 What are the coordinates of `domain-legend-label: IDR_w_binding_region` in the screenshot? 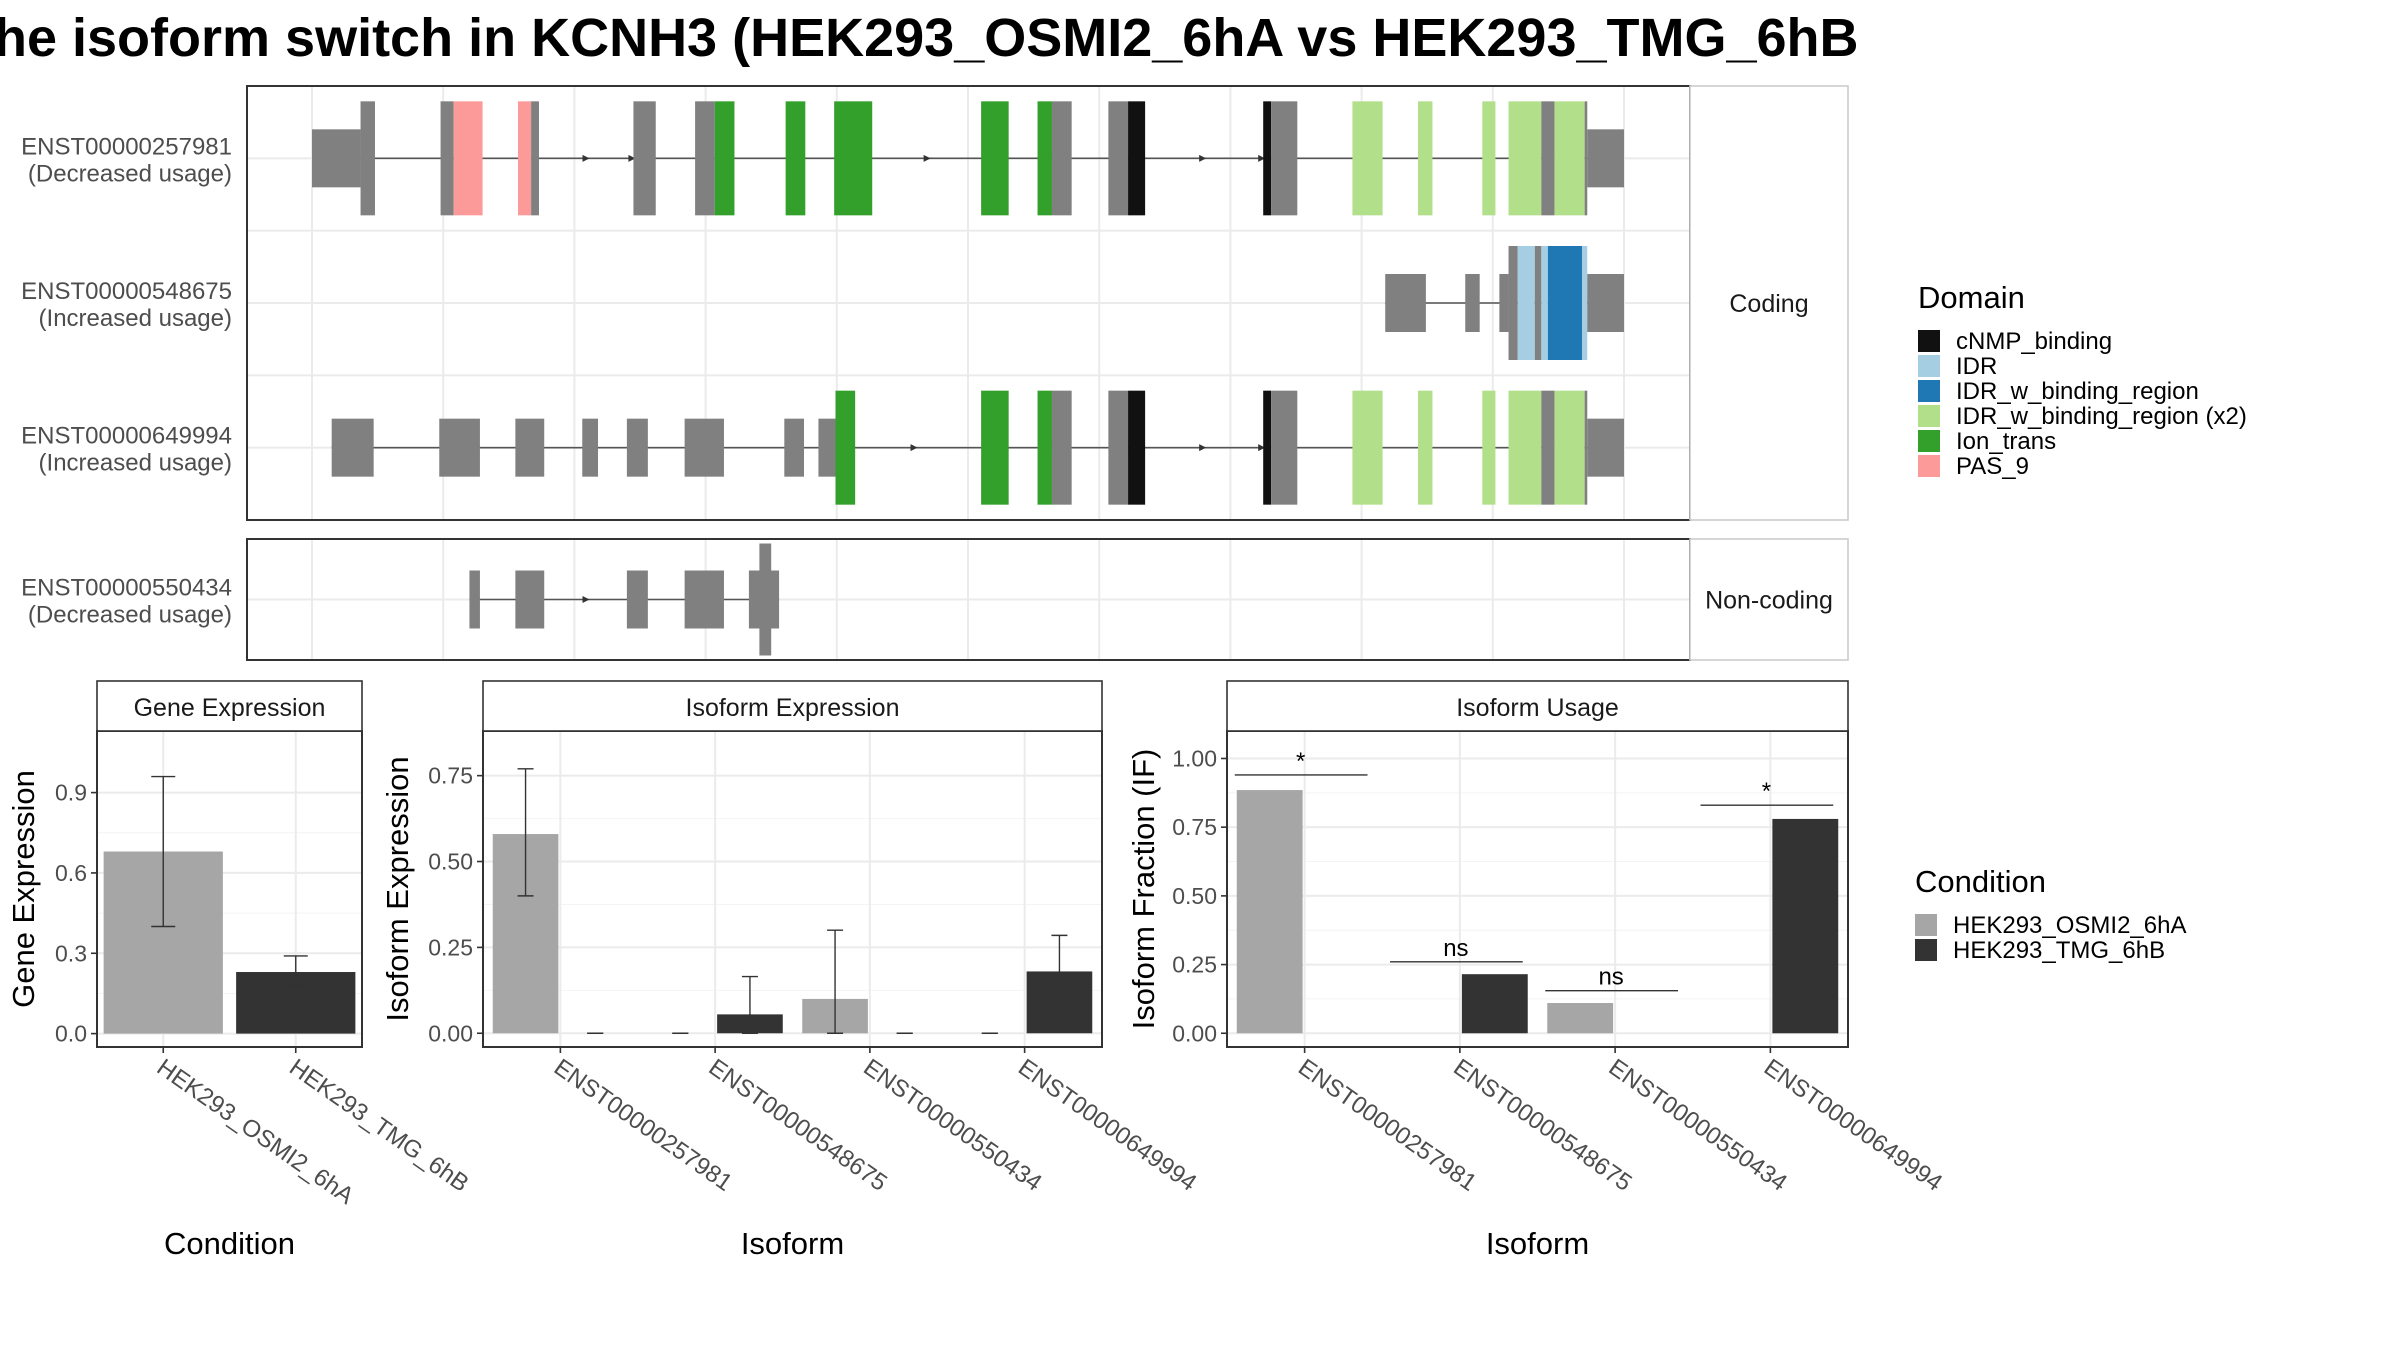 It's located at (2077, 391).